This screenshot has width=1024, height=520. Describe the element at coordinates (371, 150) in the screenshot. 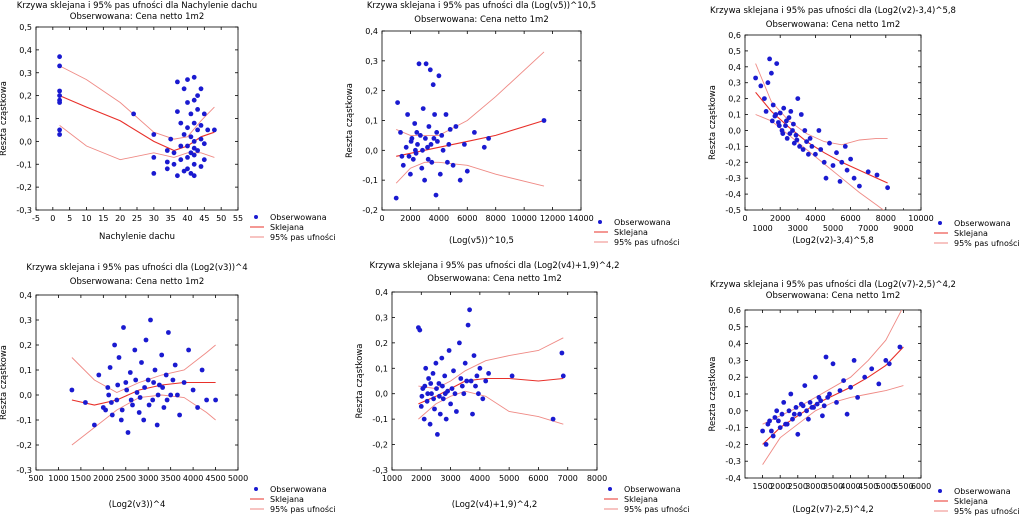

I see `y-tick-label: 0,0` at that location.